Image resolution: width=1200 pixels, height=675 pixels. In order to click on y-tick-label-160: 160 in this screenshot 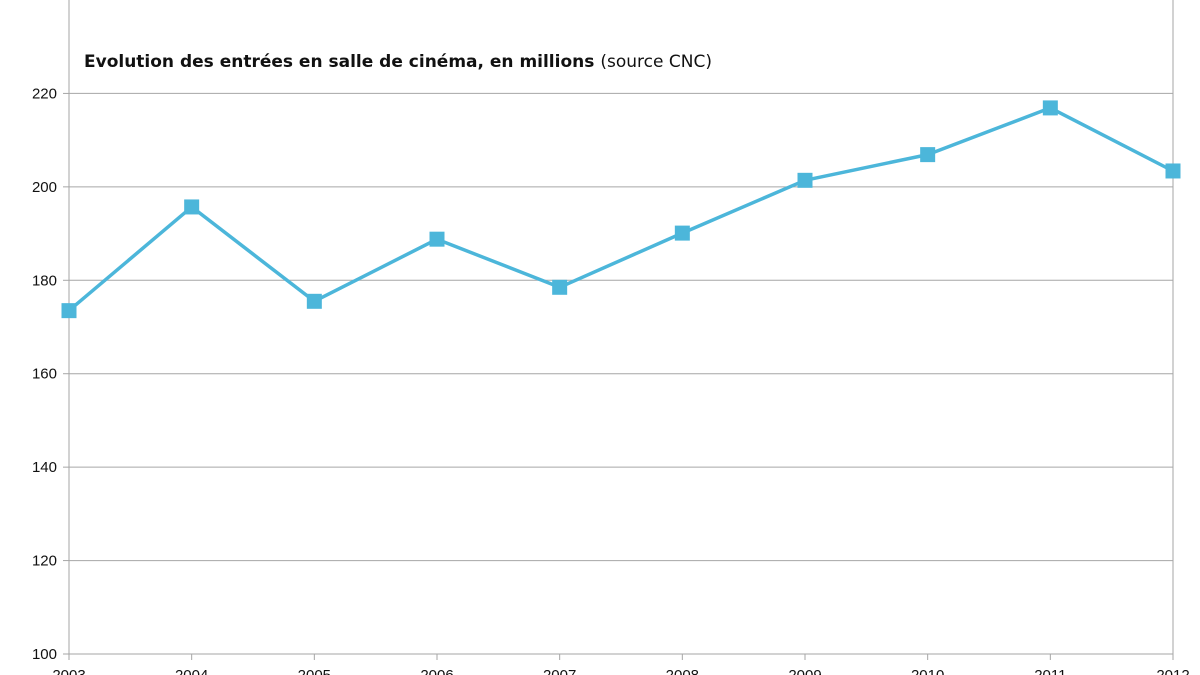, I will do `click(44, 374)`.